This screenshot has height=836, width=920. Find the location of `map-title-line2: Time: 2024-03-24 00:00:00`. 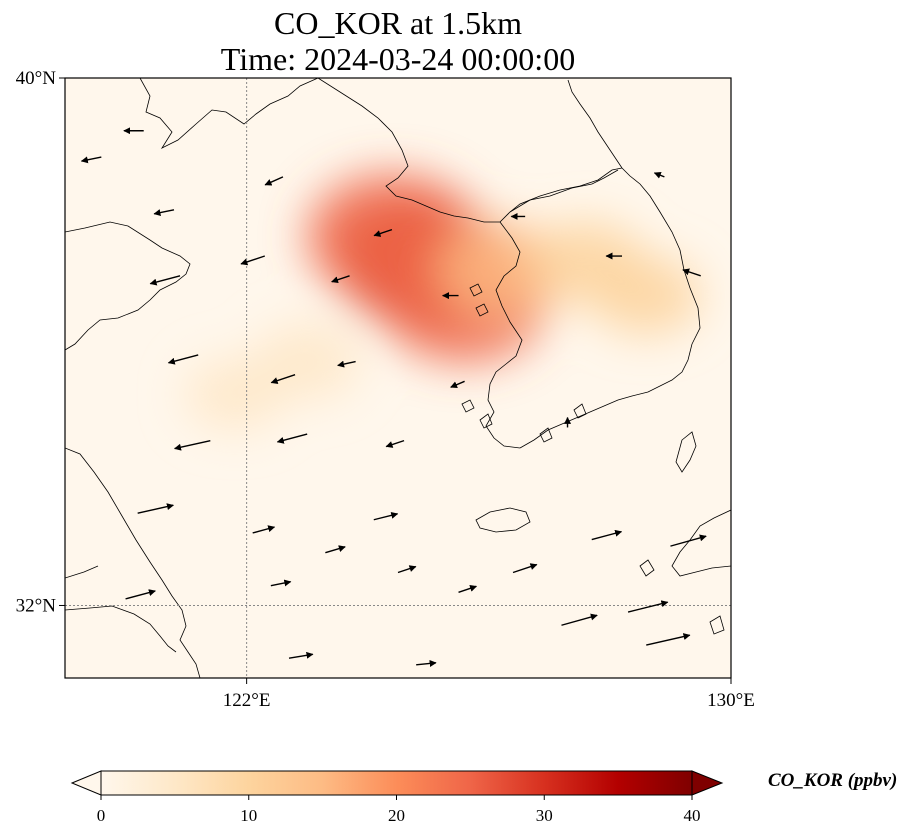

map-title-line2: Time: 2024-03-24 00:00:00 is located at coordinates (398, 59).